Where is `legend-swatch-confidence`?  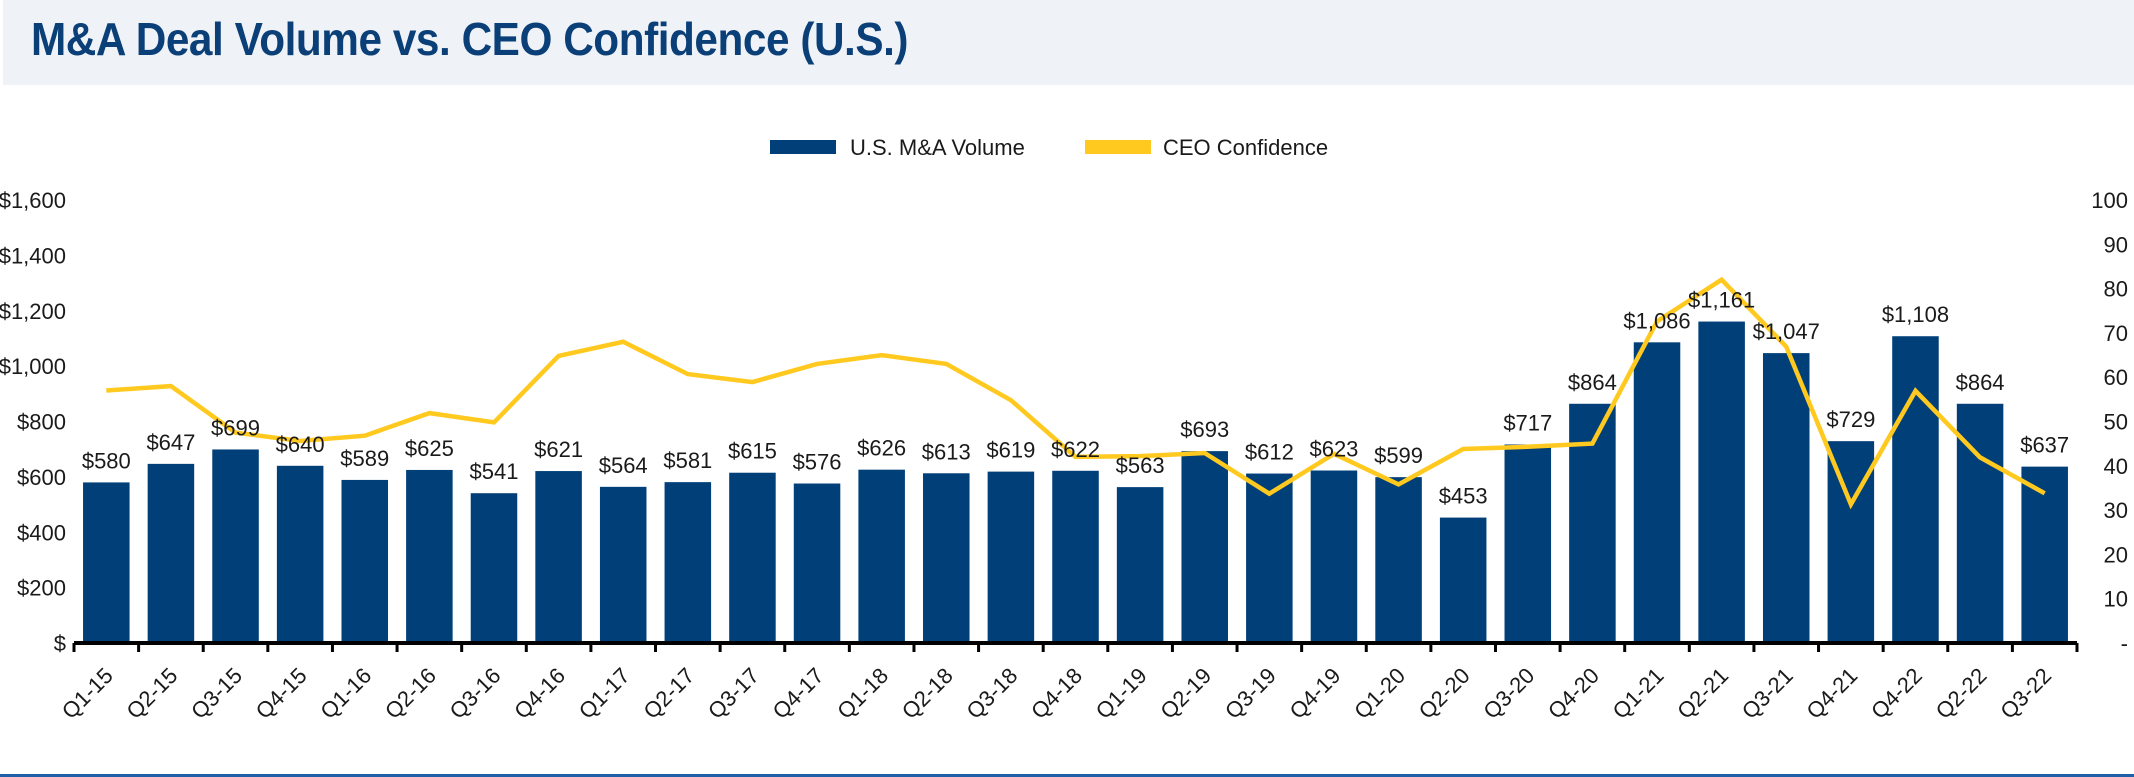
legend-swatch-confidence is located at coordinates (1118, 147).